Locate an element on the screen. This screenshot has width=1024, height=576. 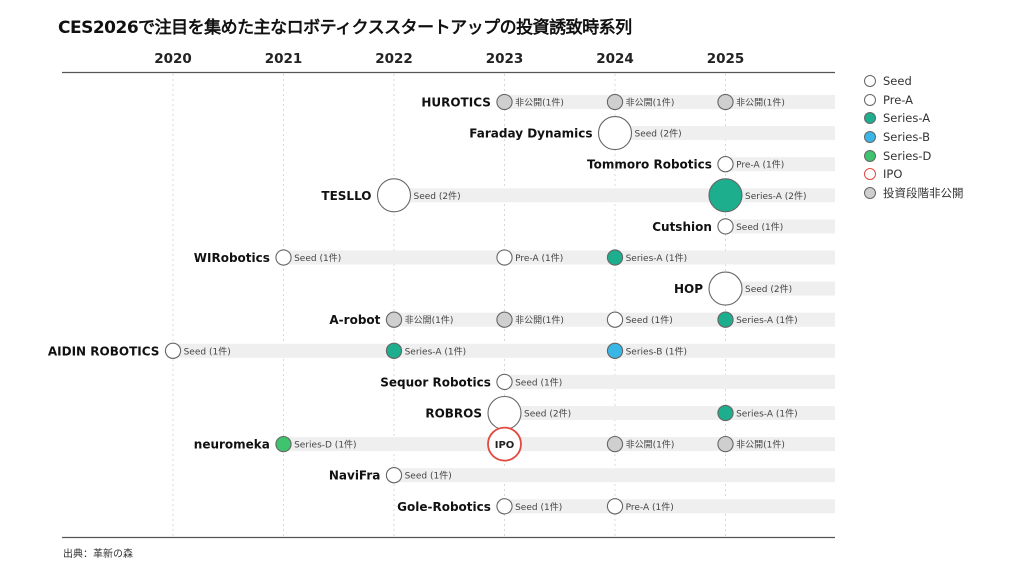
legend-label: IPO is located at coordinates (893, 174).